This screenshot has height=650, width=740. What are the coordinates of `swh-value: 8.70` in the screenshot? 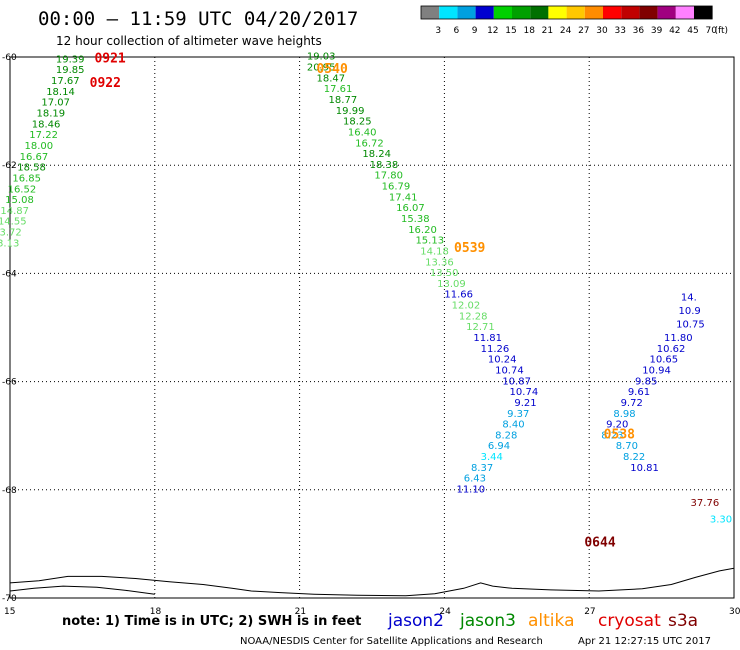 It's located at (627, 446).